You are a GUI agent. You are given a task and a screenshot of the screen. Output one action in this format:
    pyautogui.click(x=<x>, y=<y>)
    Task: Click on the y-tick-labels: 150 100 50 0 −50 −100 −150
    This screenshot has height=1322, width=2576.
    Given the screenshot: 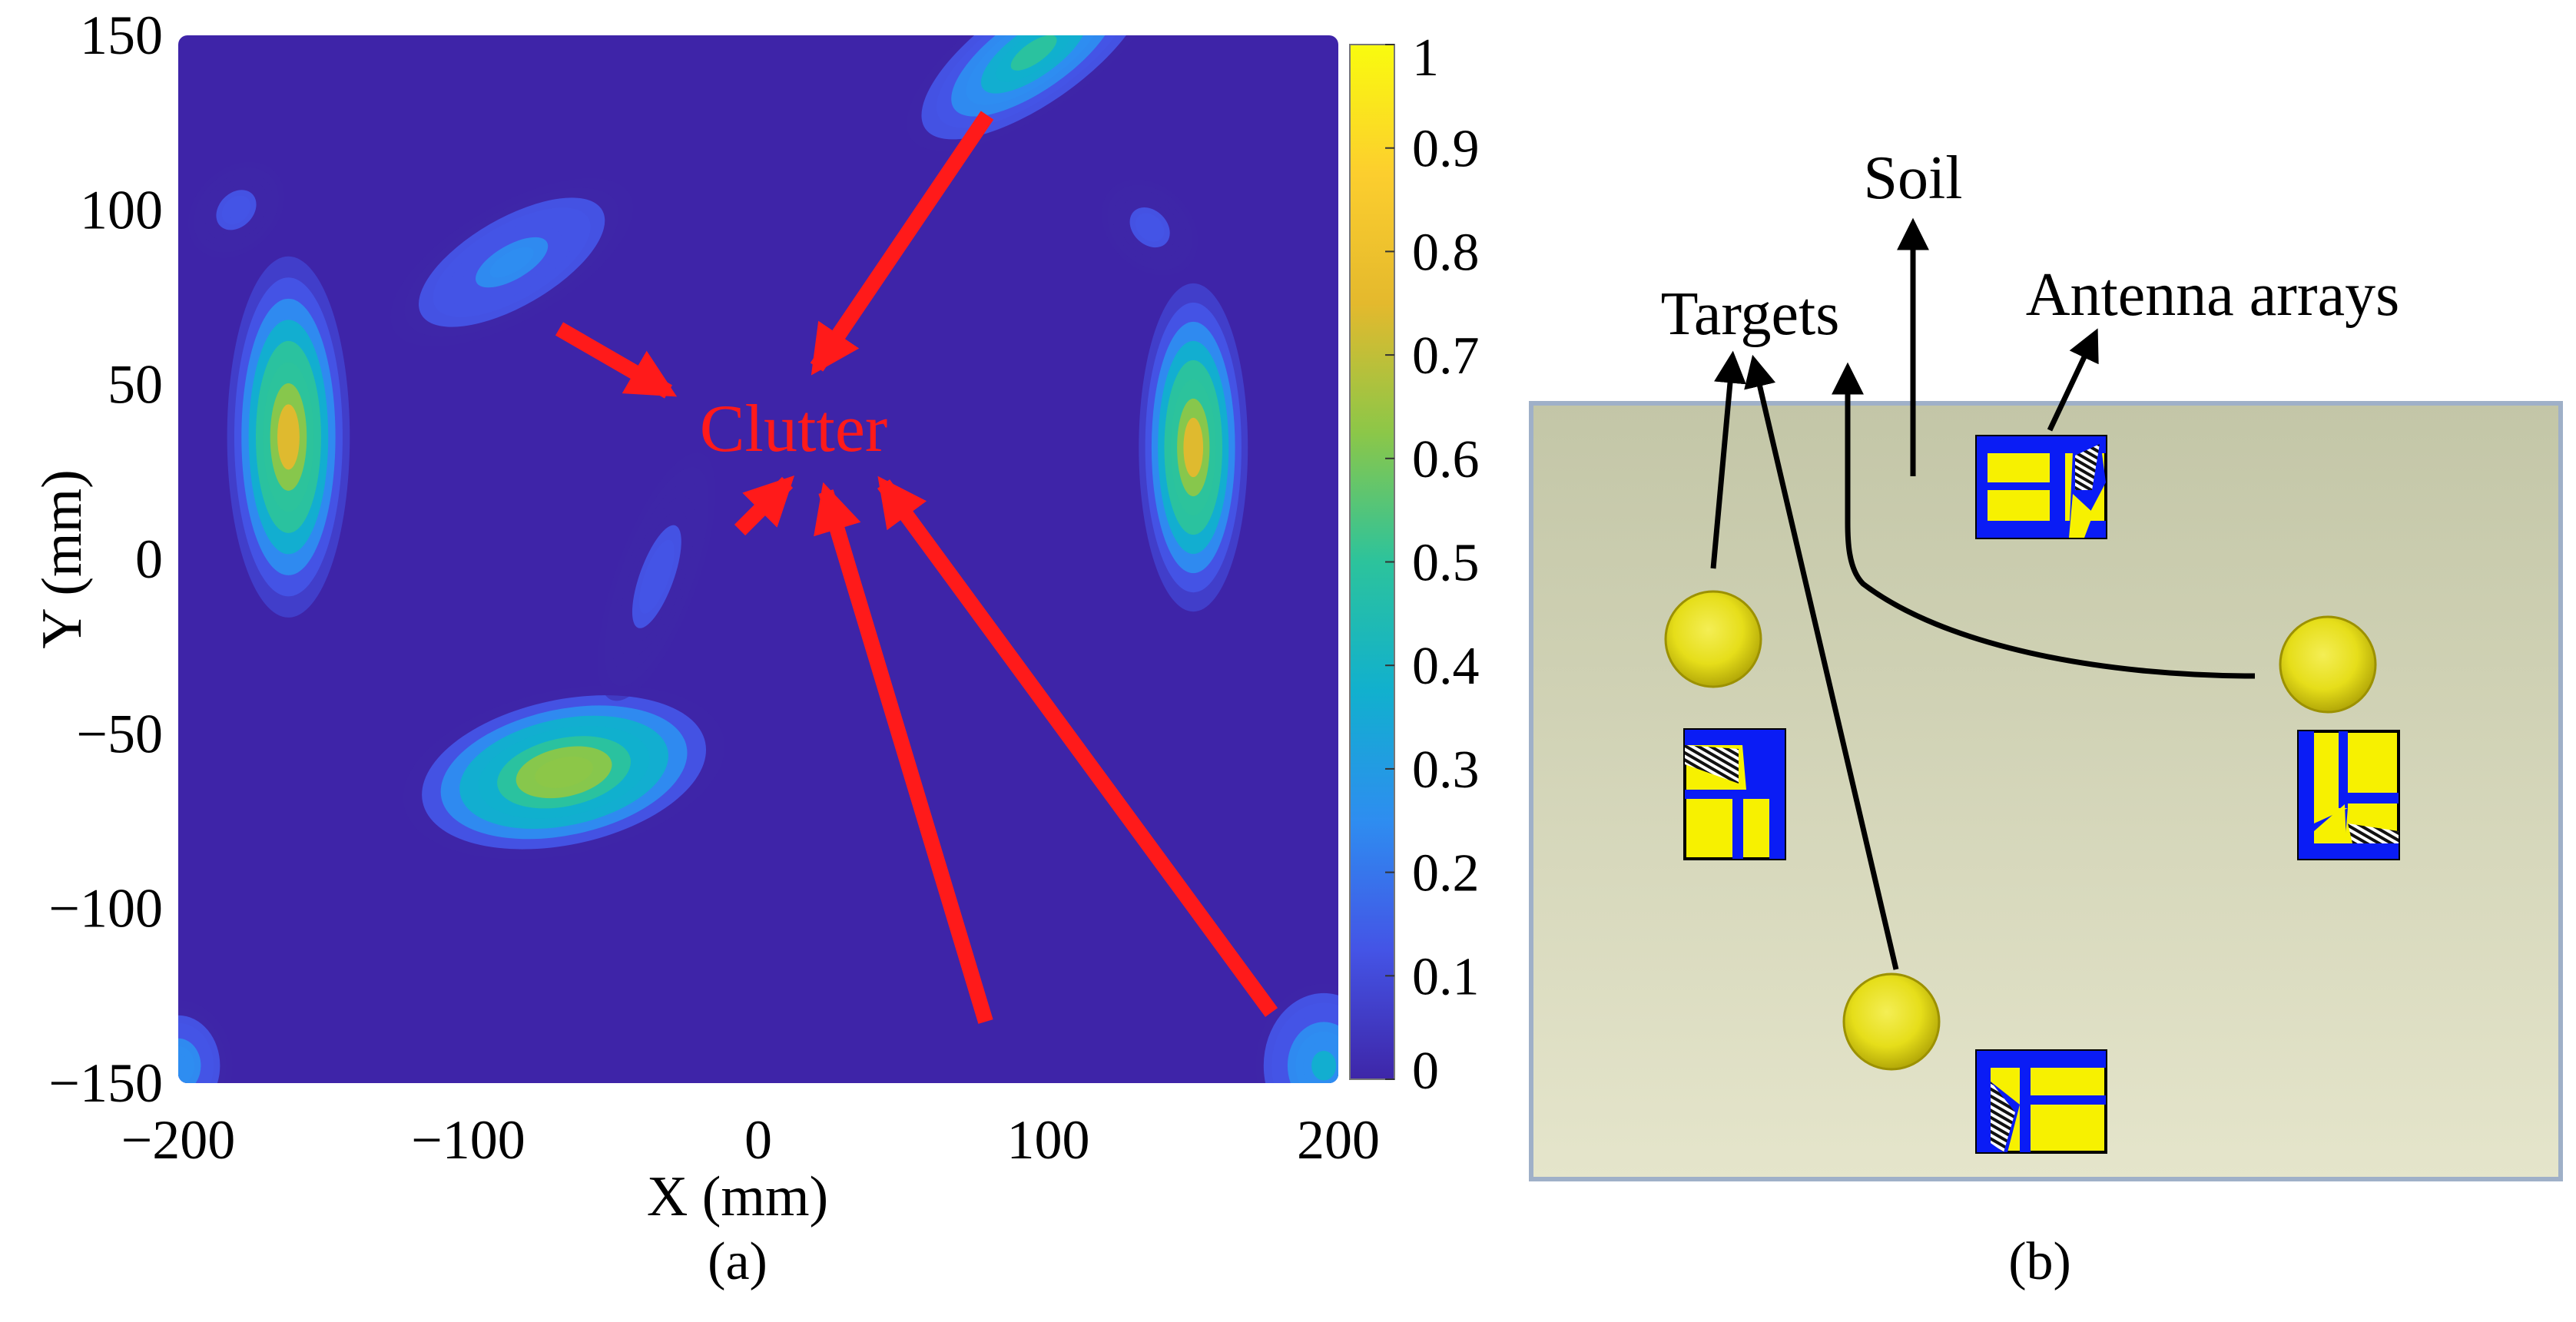 What is the action you would take?
    pyautogui.click(x=105, y=559)
    